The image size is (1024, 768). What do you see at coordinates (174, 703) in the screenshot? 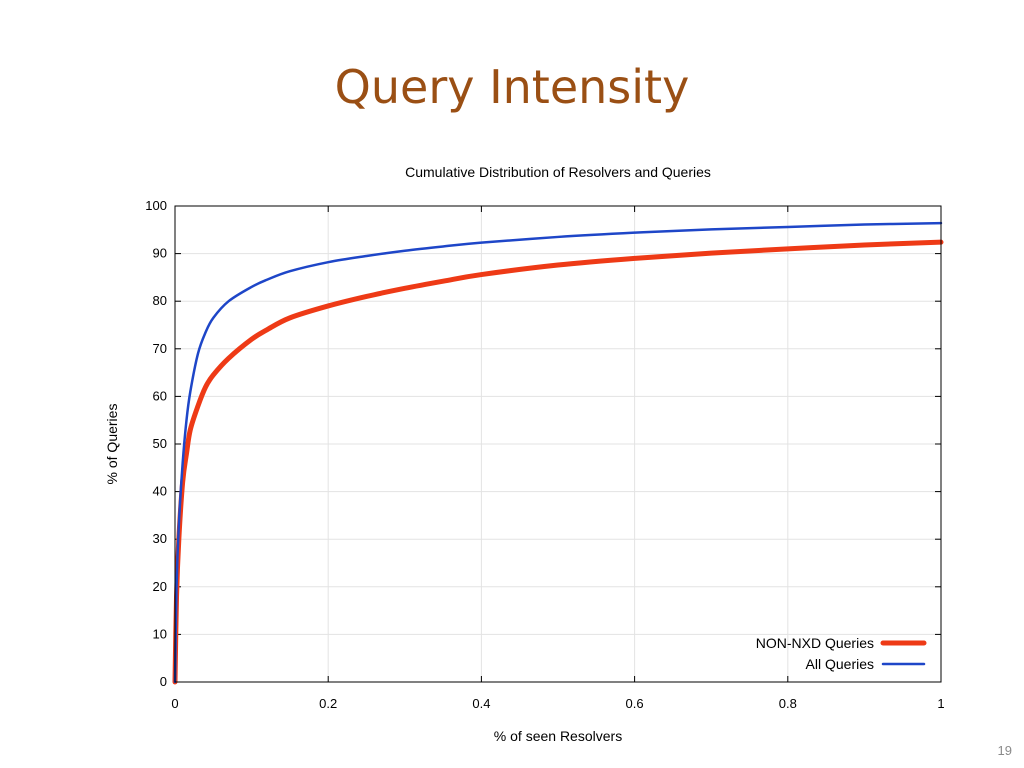
I see `x-tick-label: 0` at bounding box center [174, 703].